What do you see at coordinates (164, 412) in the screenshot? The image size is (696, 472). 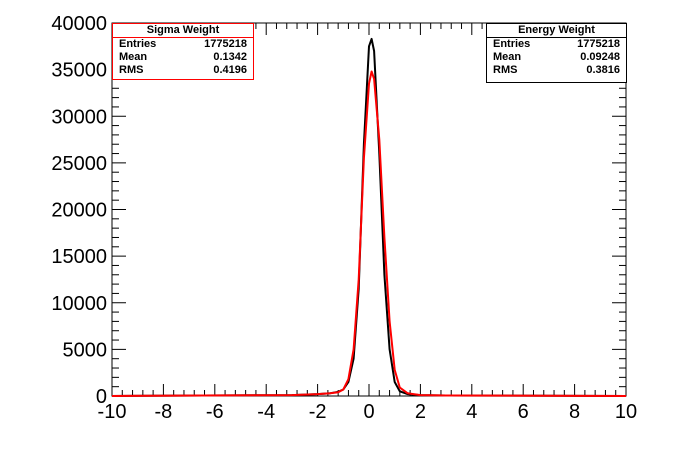 I see `x-tick-label: -8` at bounding box center [164, 412].